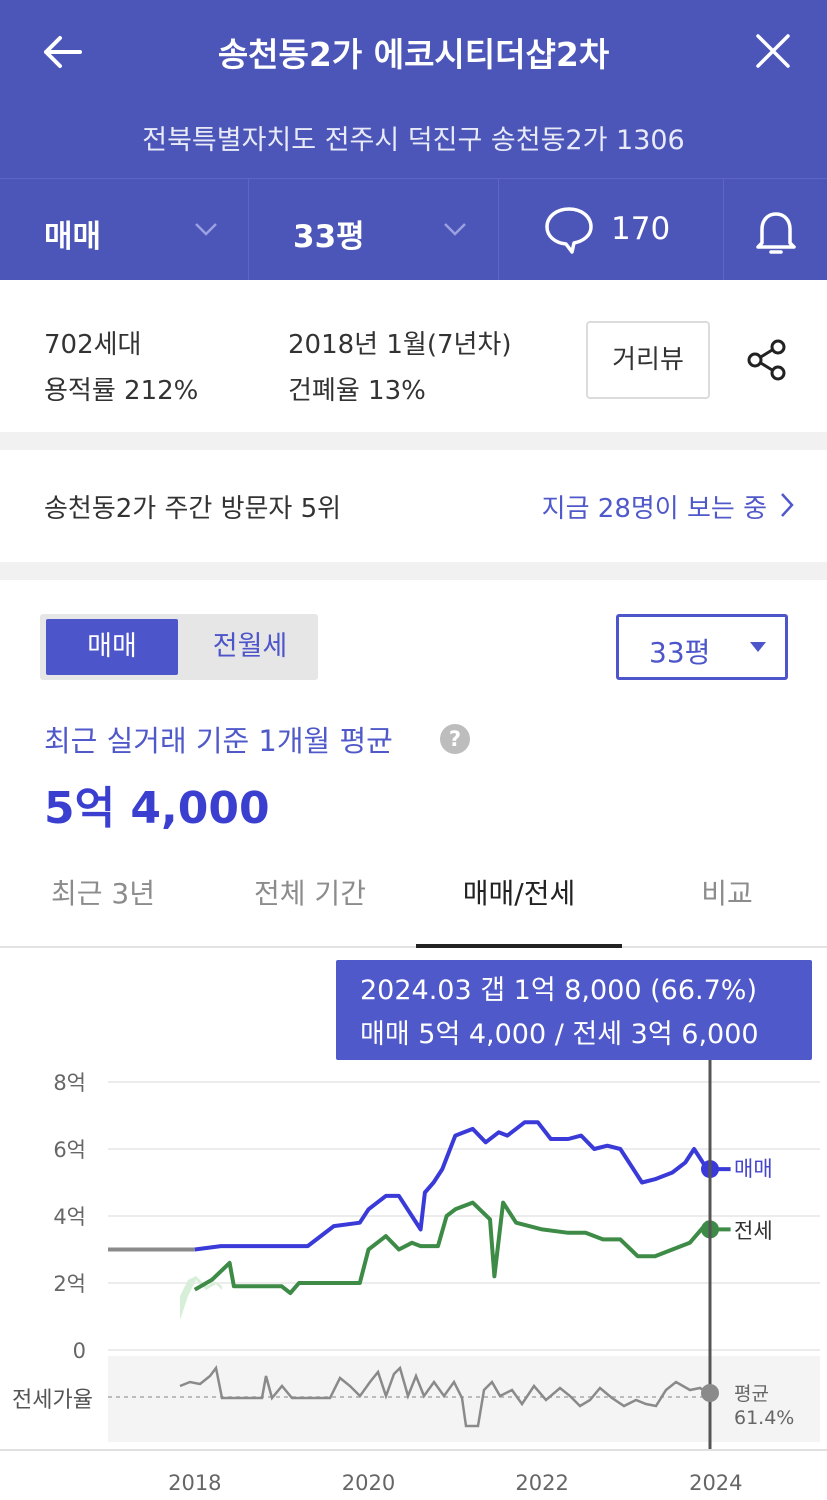 Image resolution: width=827 pixels, height=1500 pixels. I want to click on comment-count: 170, so click(641, 229).